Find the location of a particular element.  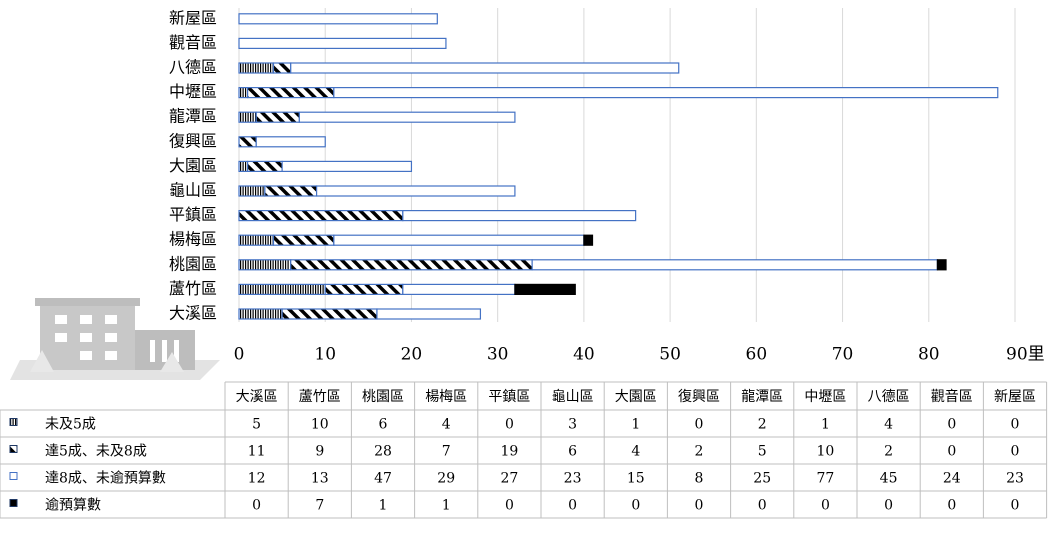

table-cell: 3 is located at coordinates (572, 425).